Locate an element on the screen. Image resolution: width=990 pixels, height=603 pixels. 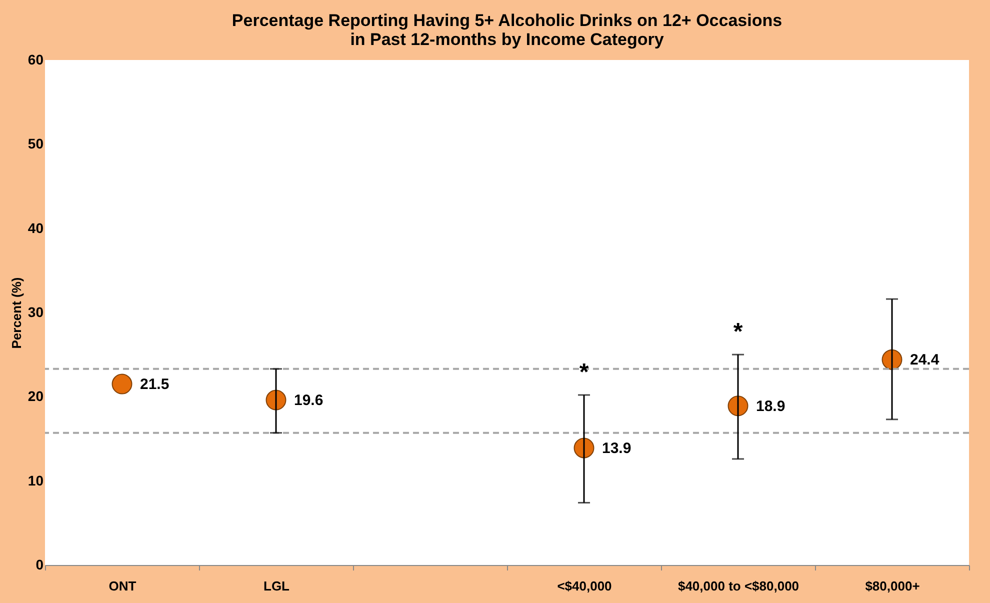
data-label: 24.4 is located at coordinates (925, 360).